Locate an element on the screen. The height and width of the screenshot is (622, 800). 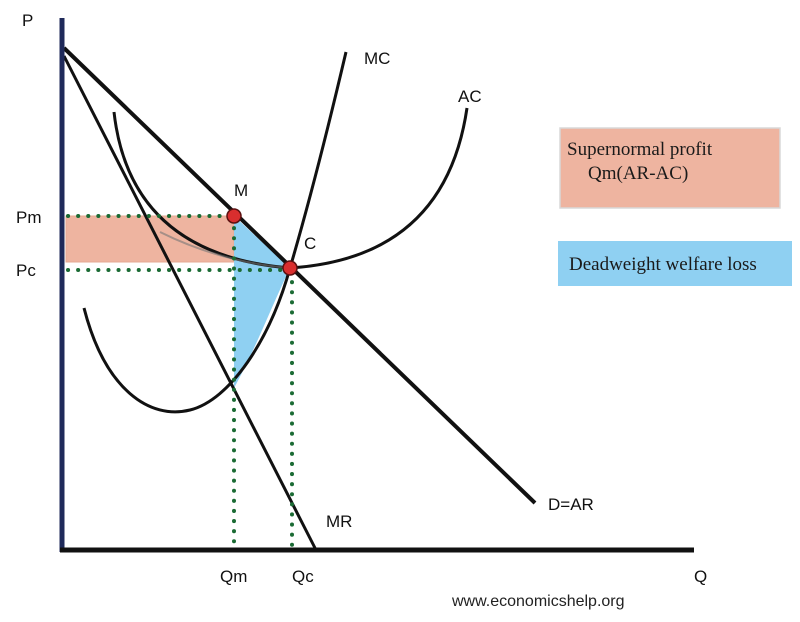
competitive-point-label: C is located at coordinates (310, 243).